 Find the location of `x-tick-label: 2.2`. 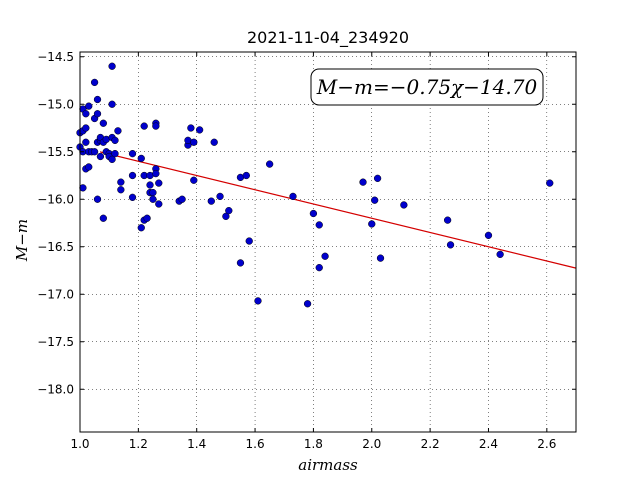

x-tick-label: 2.2 is located at coordinates (430, 444).